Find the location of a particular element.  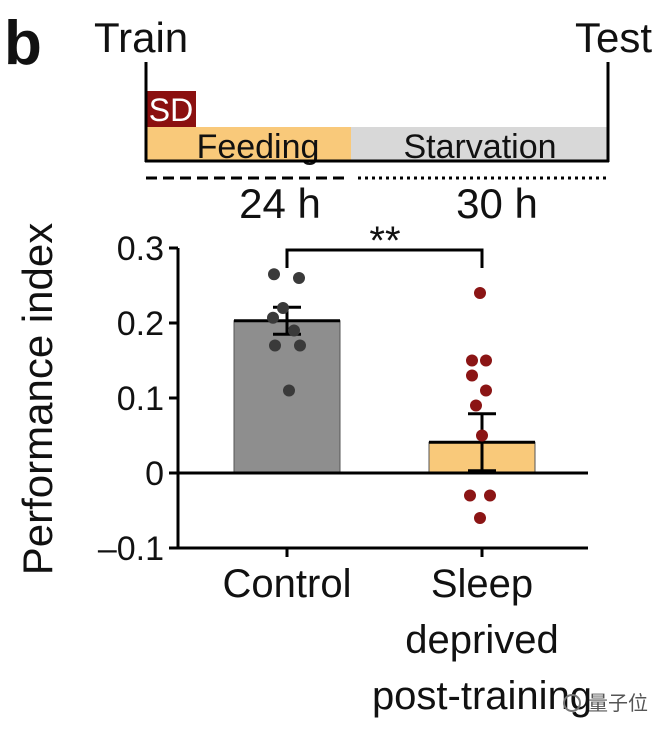

watermark-icon is located at coordinates (572, 703).